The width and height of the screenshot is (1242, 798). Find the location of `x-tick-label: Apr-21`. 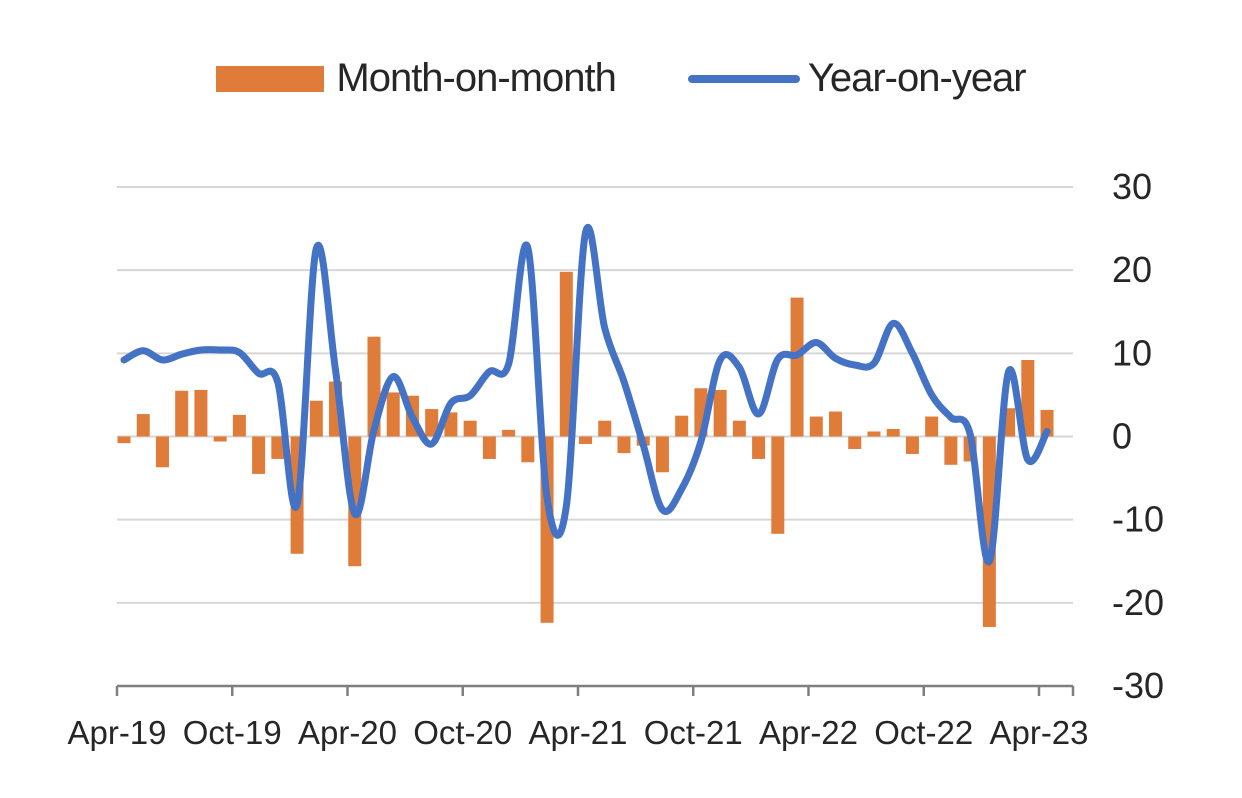

x-tick-label: Apr-21 is located at coordinates (577, 732).